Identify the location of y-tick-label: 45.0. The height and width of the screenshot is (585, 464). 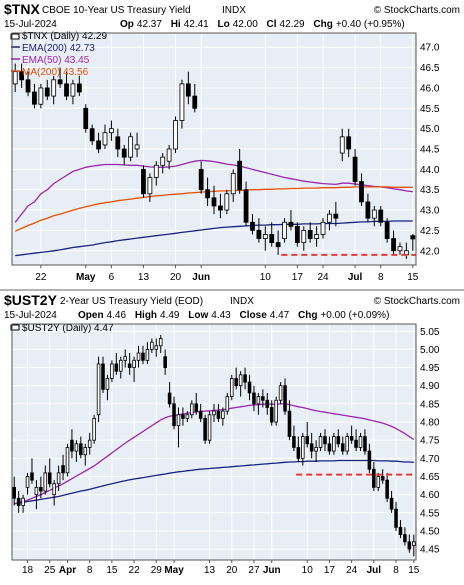
(430, 129).